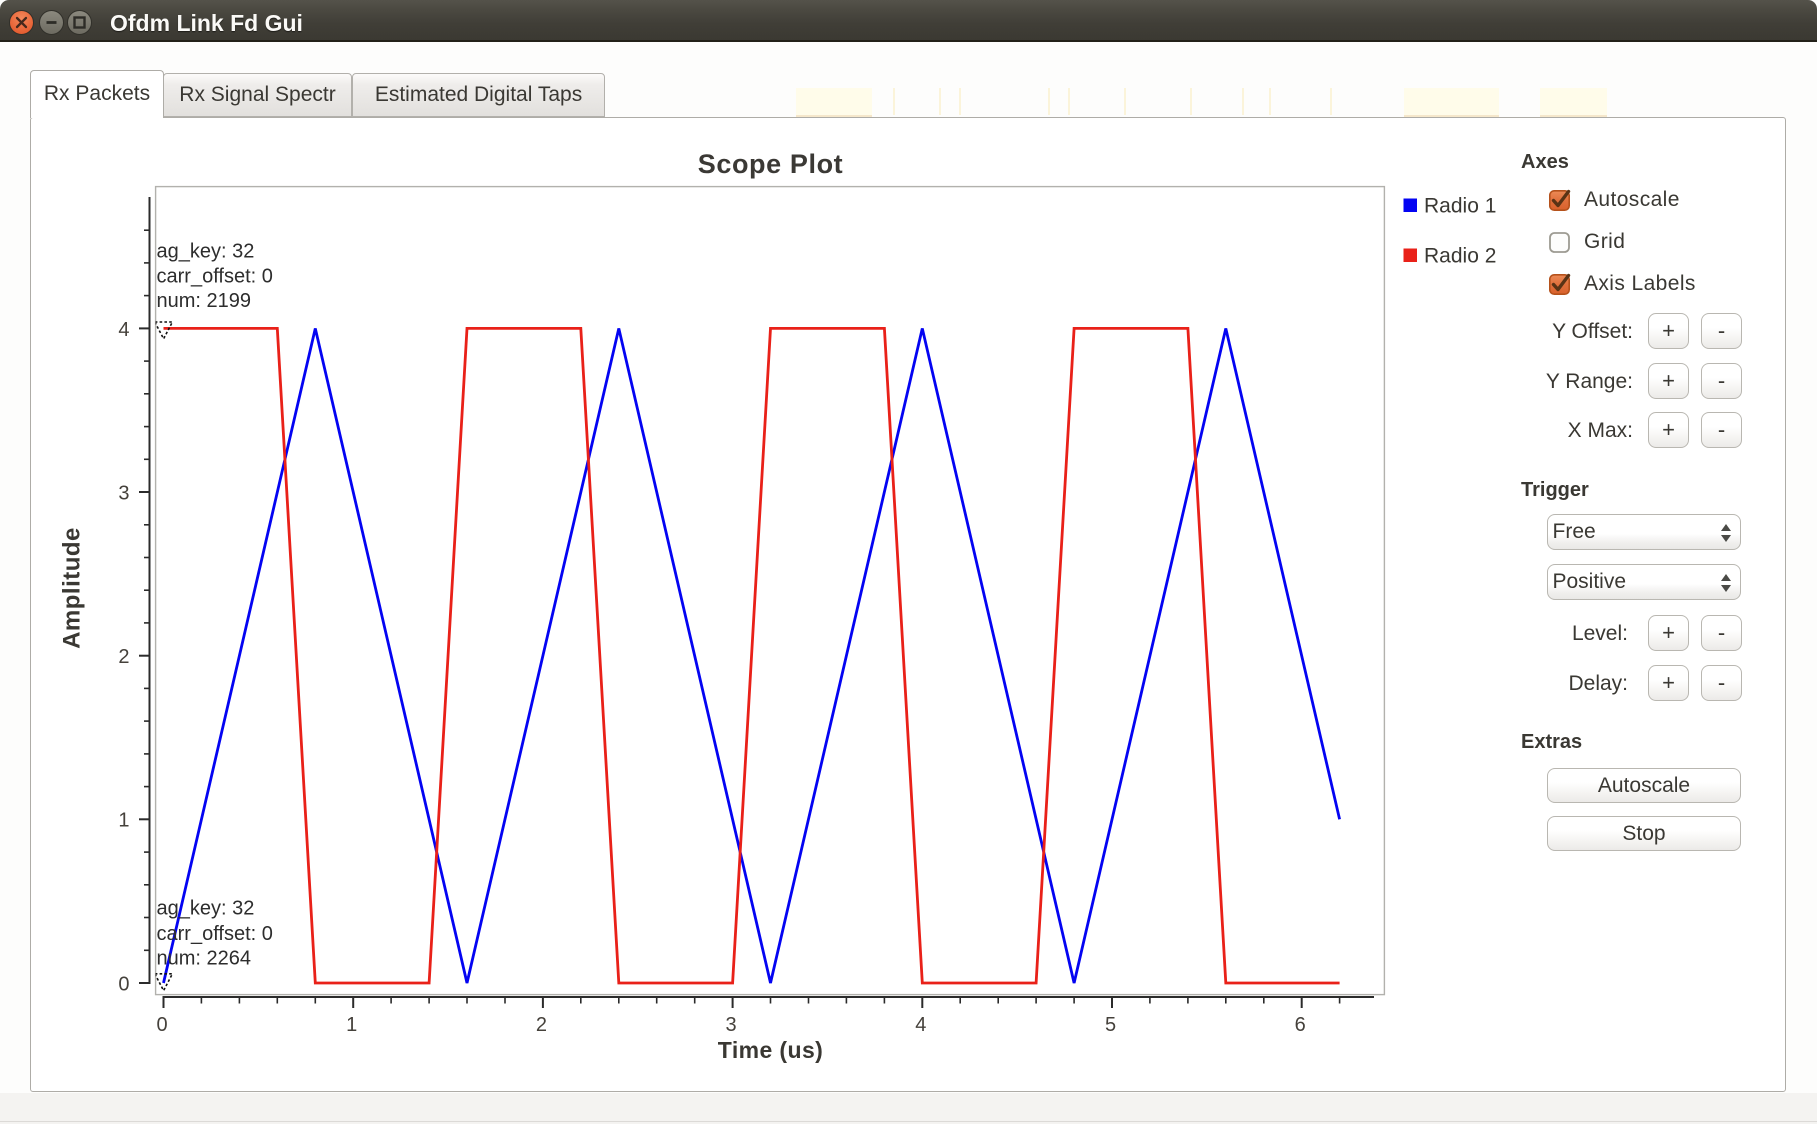 This screenshot has height=1124, width=1817. Describe the element at coordinates (770, 1050) in the screenshot. I see `svg-text: Time (us)` at that location.